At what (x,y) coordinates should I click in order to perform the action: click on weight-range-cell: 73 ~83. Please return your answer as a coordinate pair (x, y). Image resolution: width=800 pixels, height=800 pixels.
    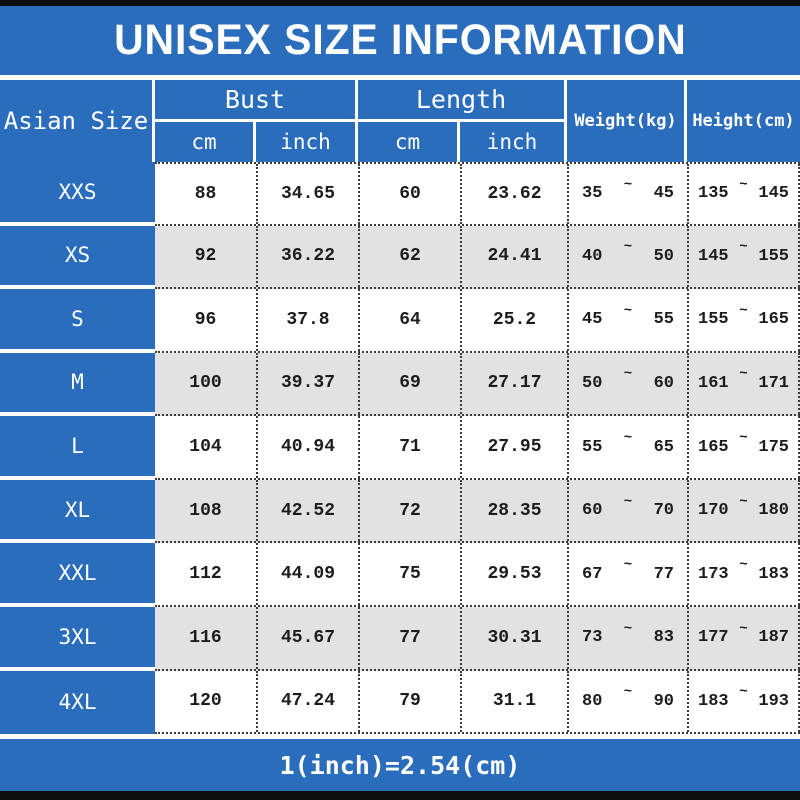
    Looking at the image, I should click on (627, 637).